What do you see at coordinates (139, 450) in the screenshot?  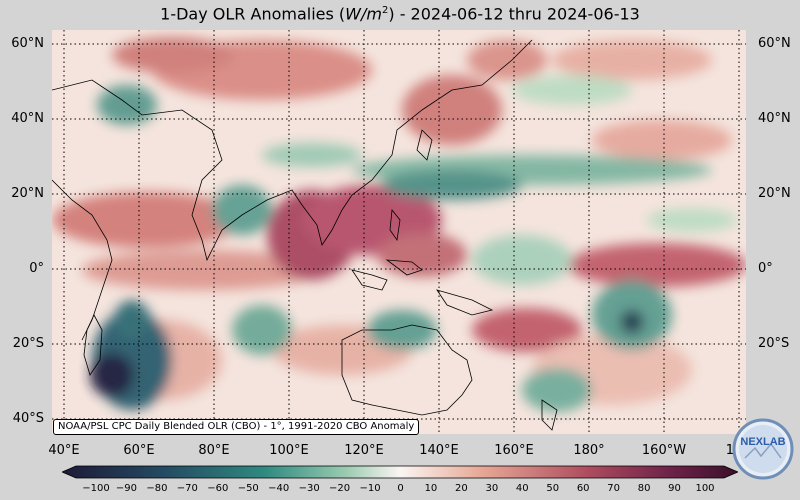 I see `lon-label-60e: 60°E` at bounding box center [139, 450].